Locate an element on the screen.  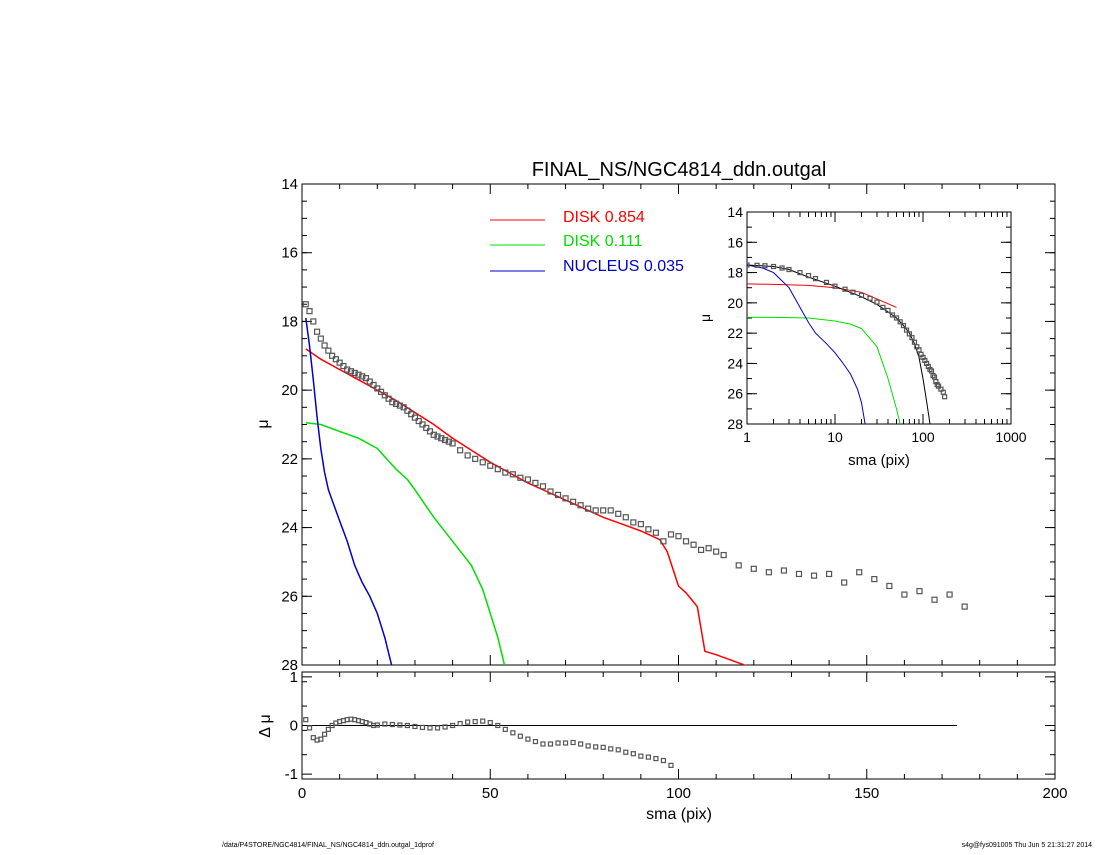
inset-xtick-label: 1 is located at coordinates (747, 437).